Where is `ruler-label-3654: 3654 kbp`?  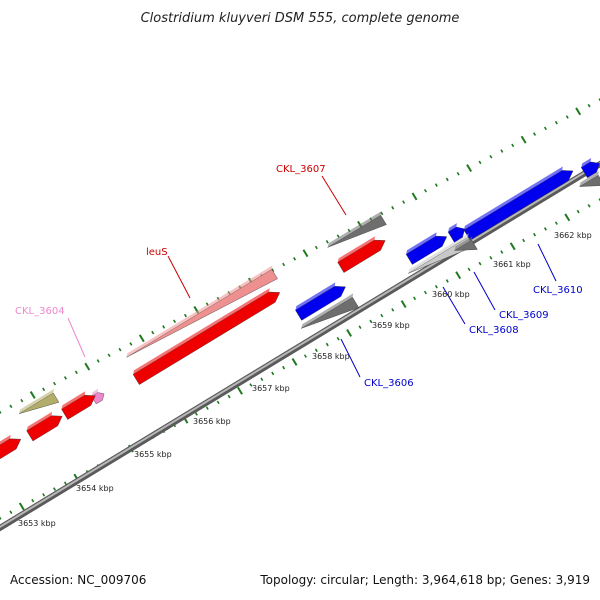
ruler-label-3654: 3654 kbp is located at coordinates (95, 488).